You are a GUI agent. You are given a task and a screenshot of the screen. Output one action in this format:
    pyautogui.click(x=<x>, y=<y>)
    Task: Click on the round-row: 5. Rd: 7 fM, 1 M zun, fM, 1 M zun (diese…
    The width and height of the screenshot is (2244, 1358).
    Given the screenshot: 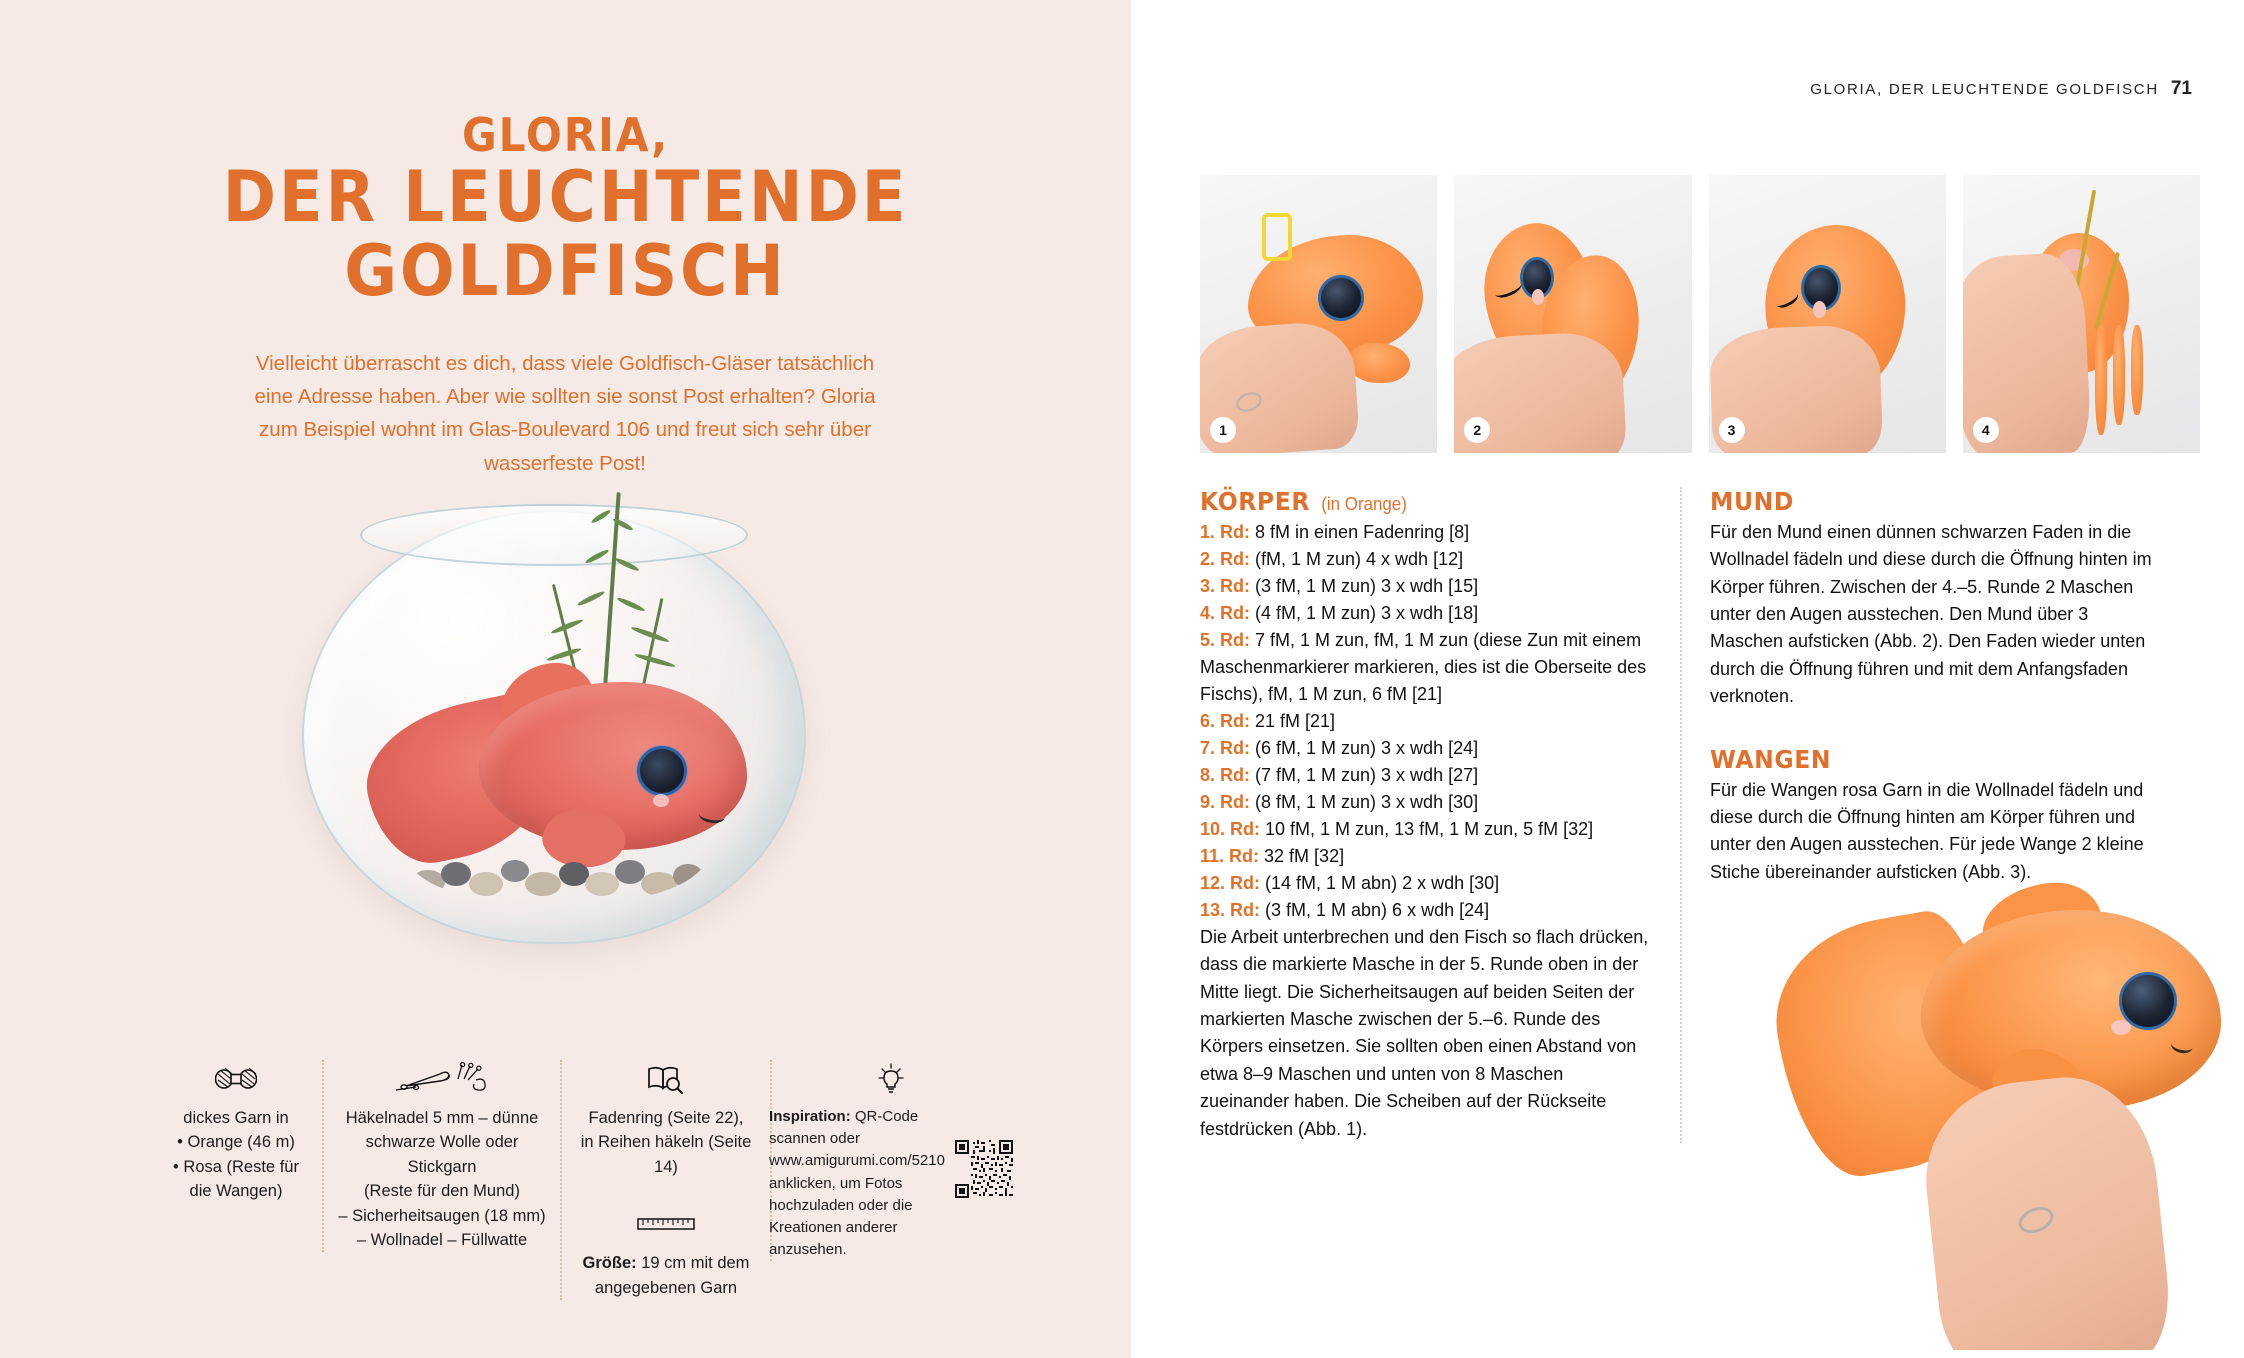 What is the action you would take?
    pyautogui.click(x=1427, y=667)
    